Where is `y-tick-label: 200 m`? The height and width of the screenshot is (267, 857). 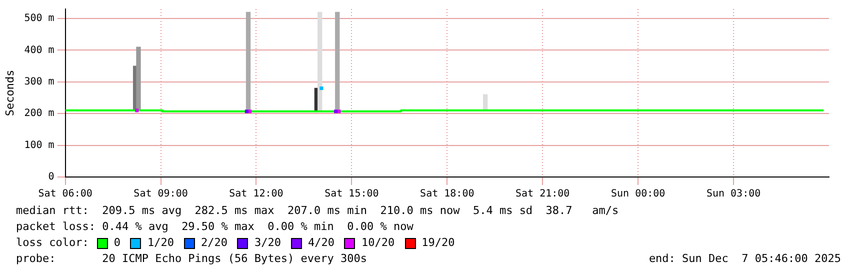 y-tick-label: 200 m is located at coordinates (39, 114).